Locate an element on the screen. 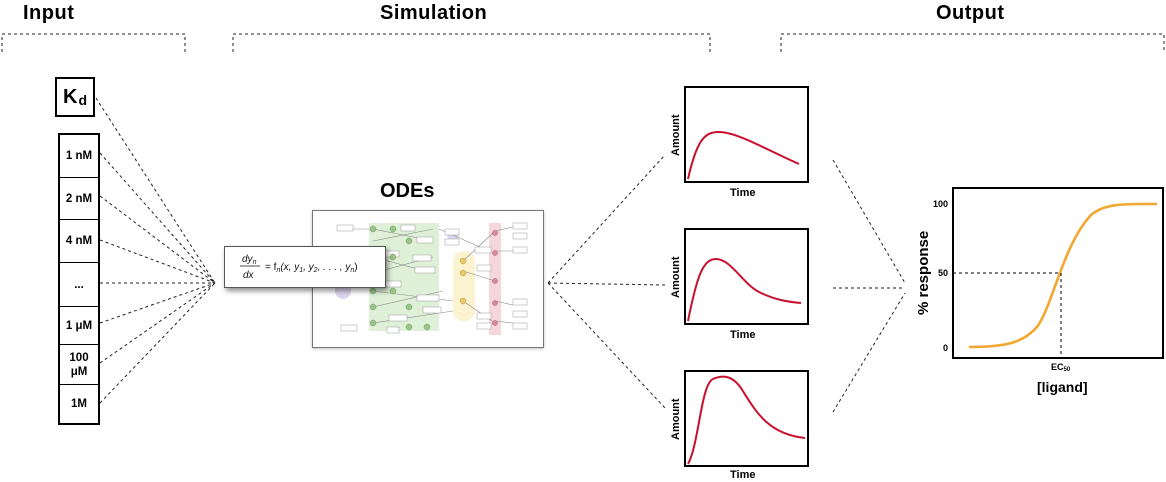  bracket-output is located at coordinates (972, 42).